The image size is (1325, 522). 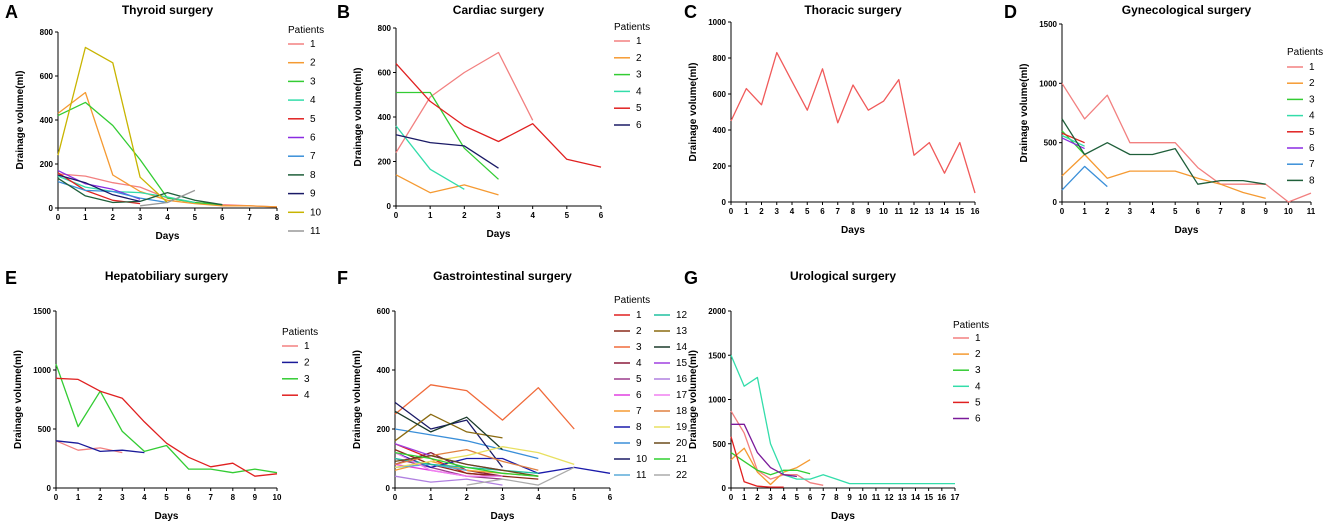 What do you see at coordinates (690, 12) in the screenshot?
I see `panel-letter: C` at bounding box center [690, 12].